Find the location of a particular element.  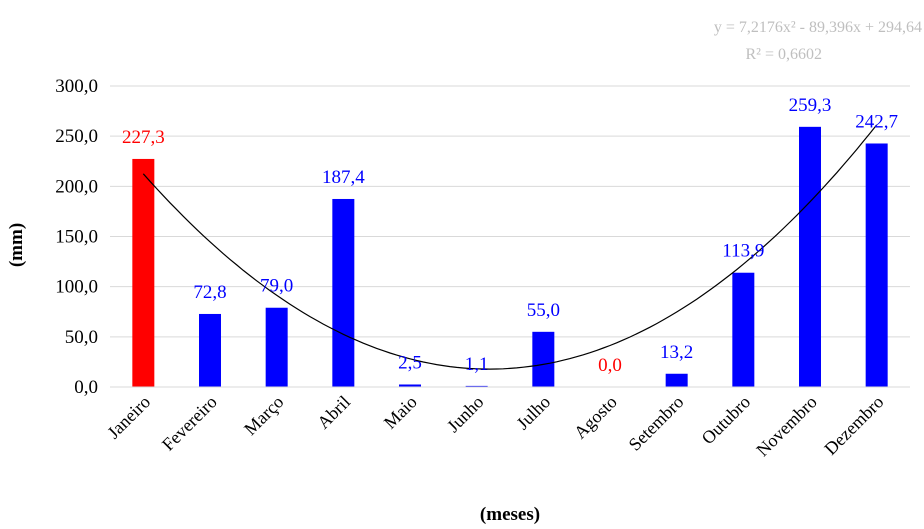

y-tick-label: 250,0 is located at coordinates (76, 136).